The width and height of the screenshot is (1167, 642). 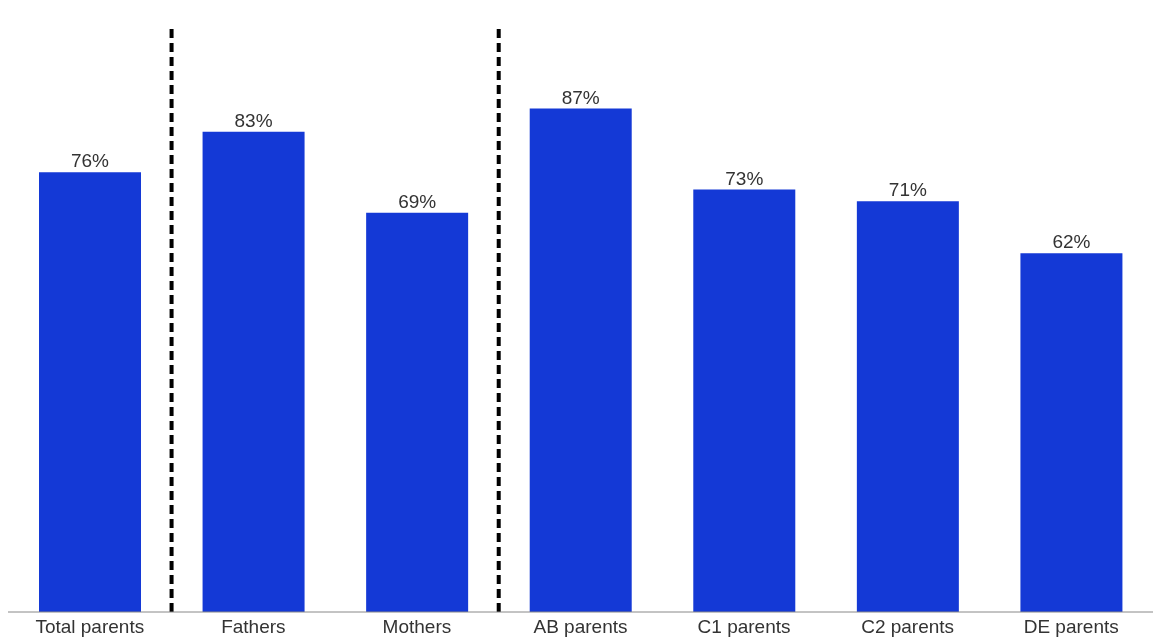 What do you see at coordinates (908, 627) in the screenshot?
I see `x-tick-label: C2 parents` at bounding box center [908, 627].